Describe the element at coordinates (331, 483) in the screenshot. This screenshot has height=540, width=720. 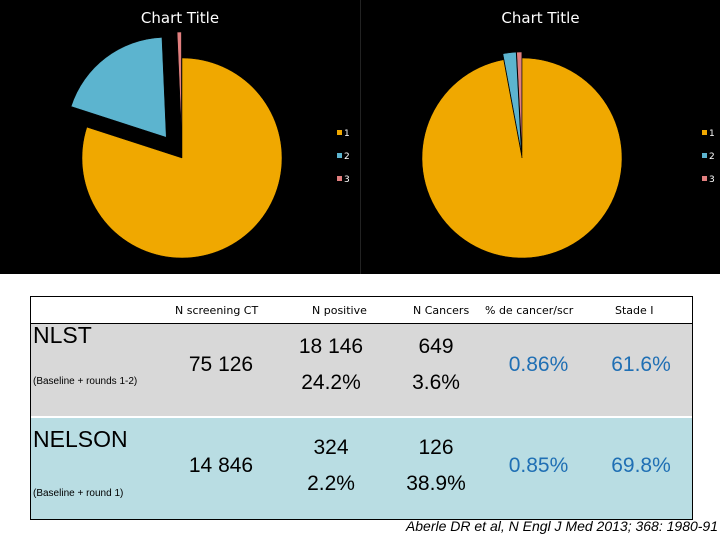
I see `cell-positive-pct: 2.2%` at that location.